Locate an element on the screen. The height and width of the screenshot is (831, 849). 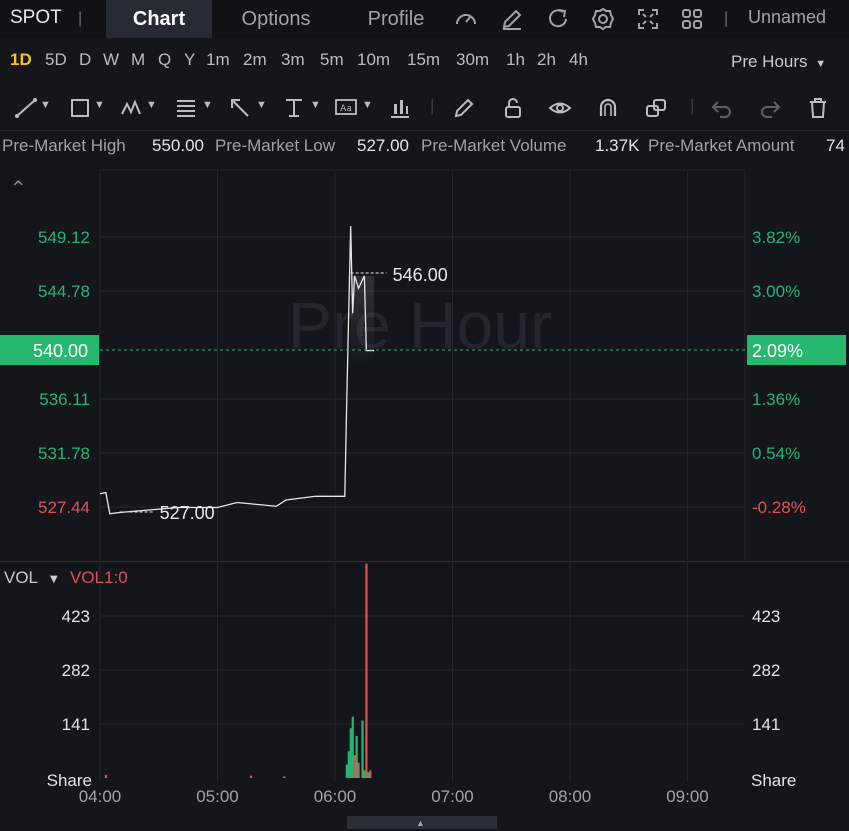
eye-icon is located at coordinates (560, 108).